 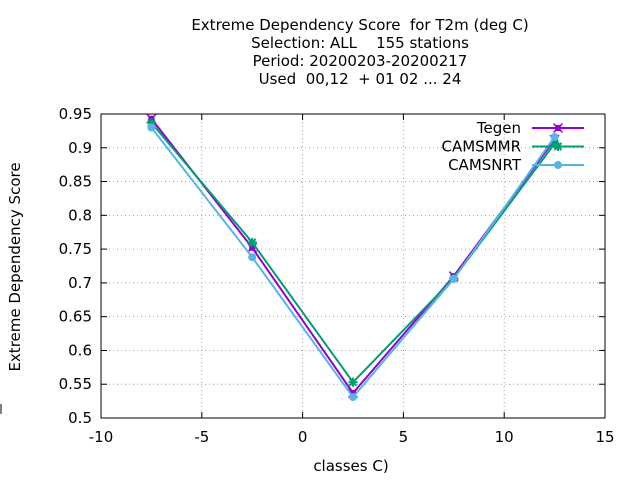 I want to click on legend-label: CAMSMMR, so click(x=481, y=147).